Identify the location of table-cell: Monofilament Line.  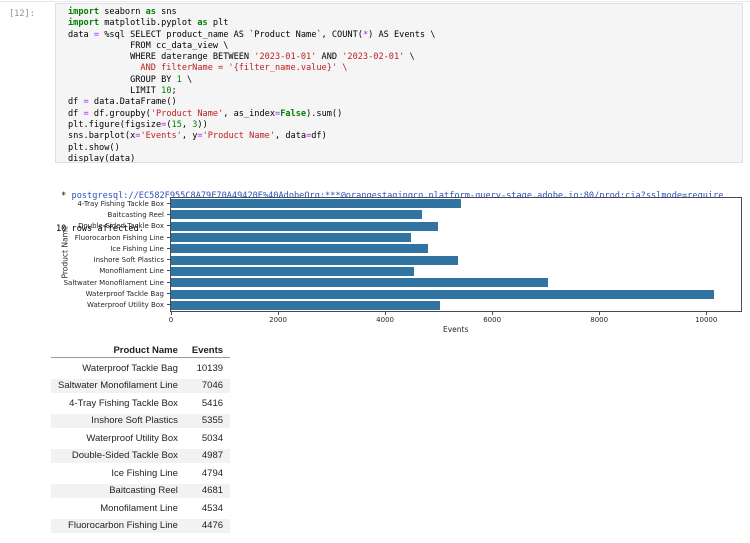
(139, 508).